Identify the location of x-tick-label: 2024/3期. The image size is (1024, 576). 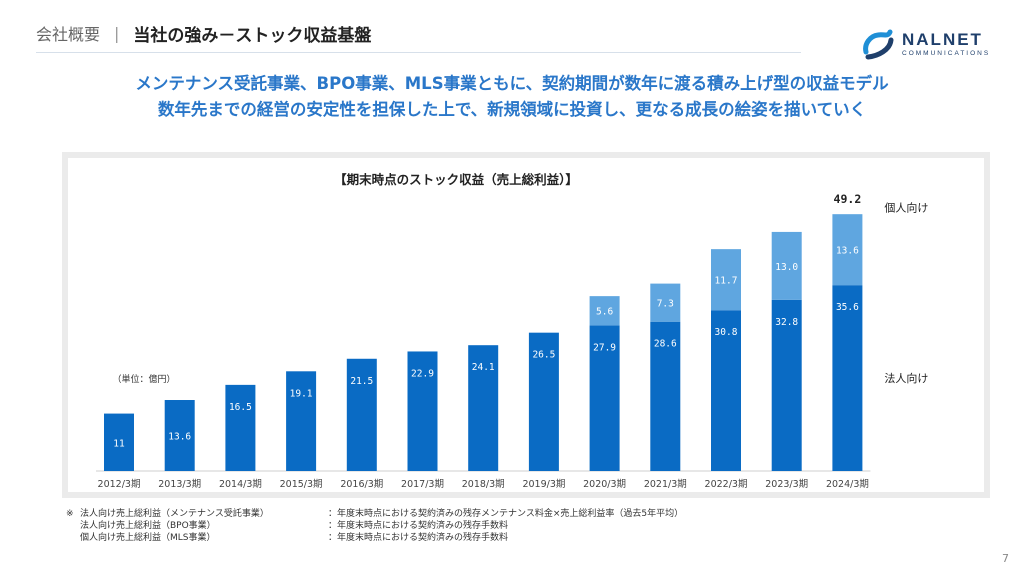
(847, 484).